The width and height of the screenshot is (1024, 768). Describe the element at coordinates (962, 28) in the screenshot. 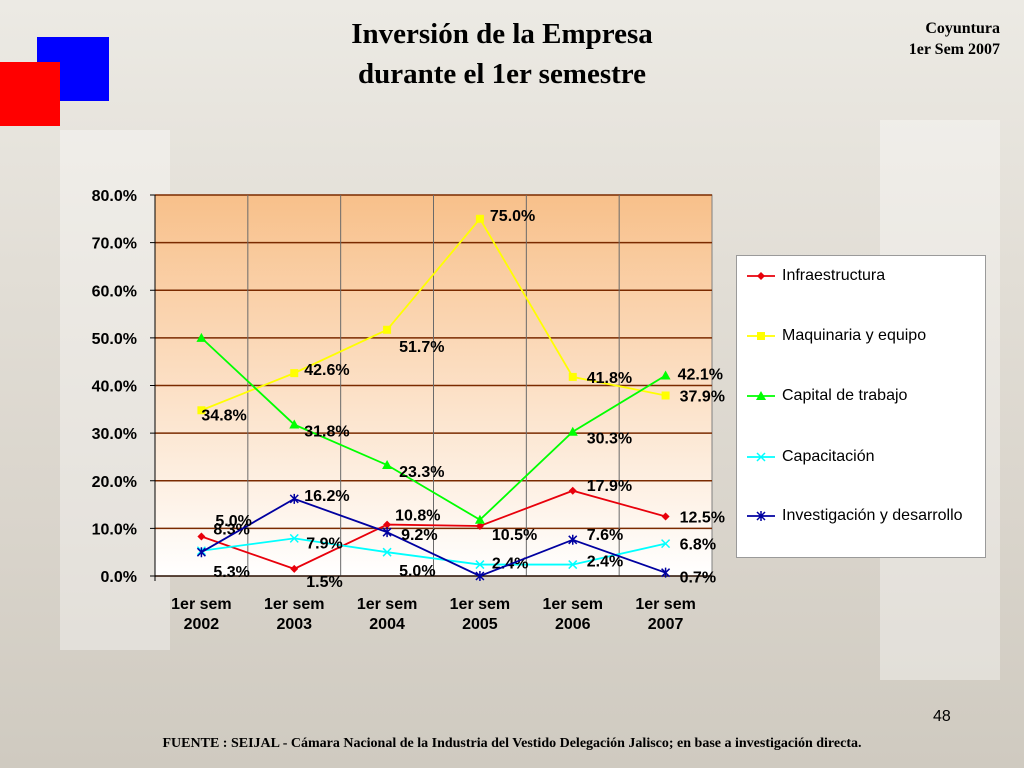

I see `corner-line-1: Coyuntura` at that location.